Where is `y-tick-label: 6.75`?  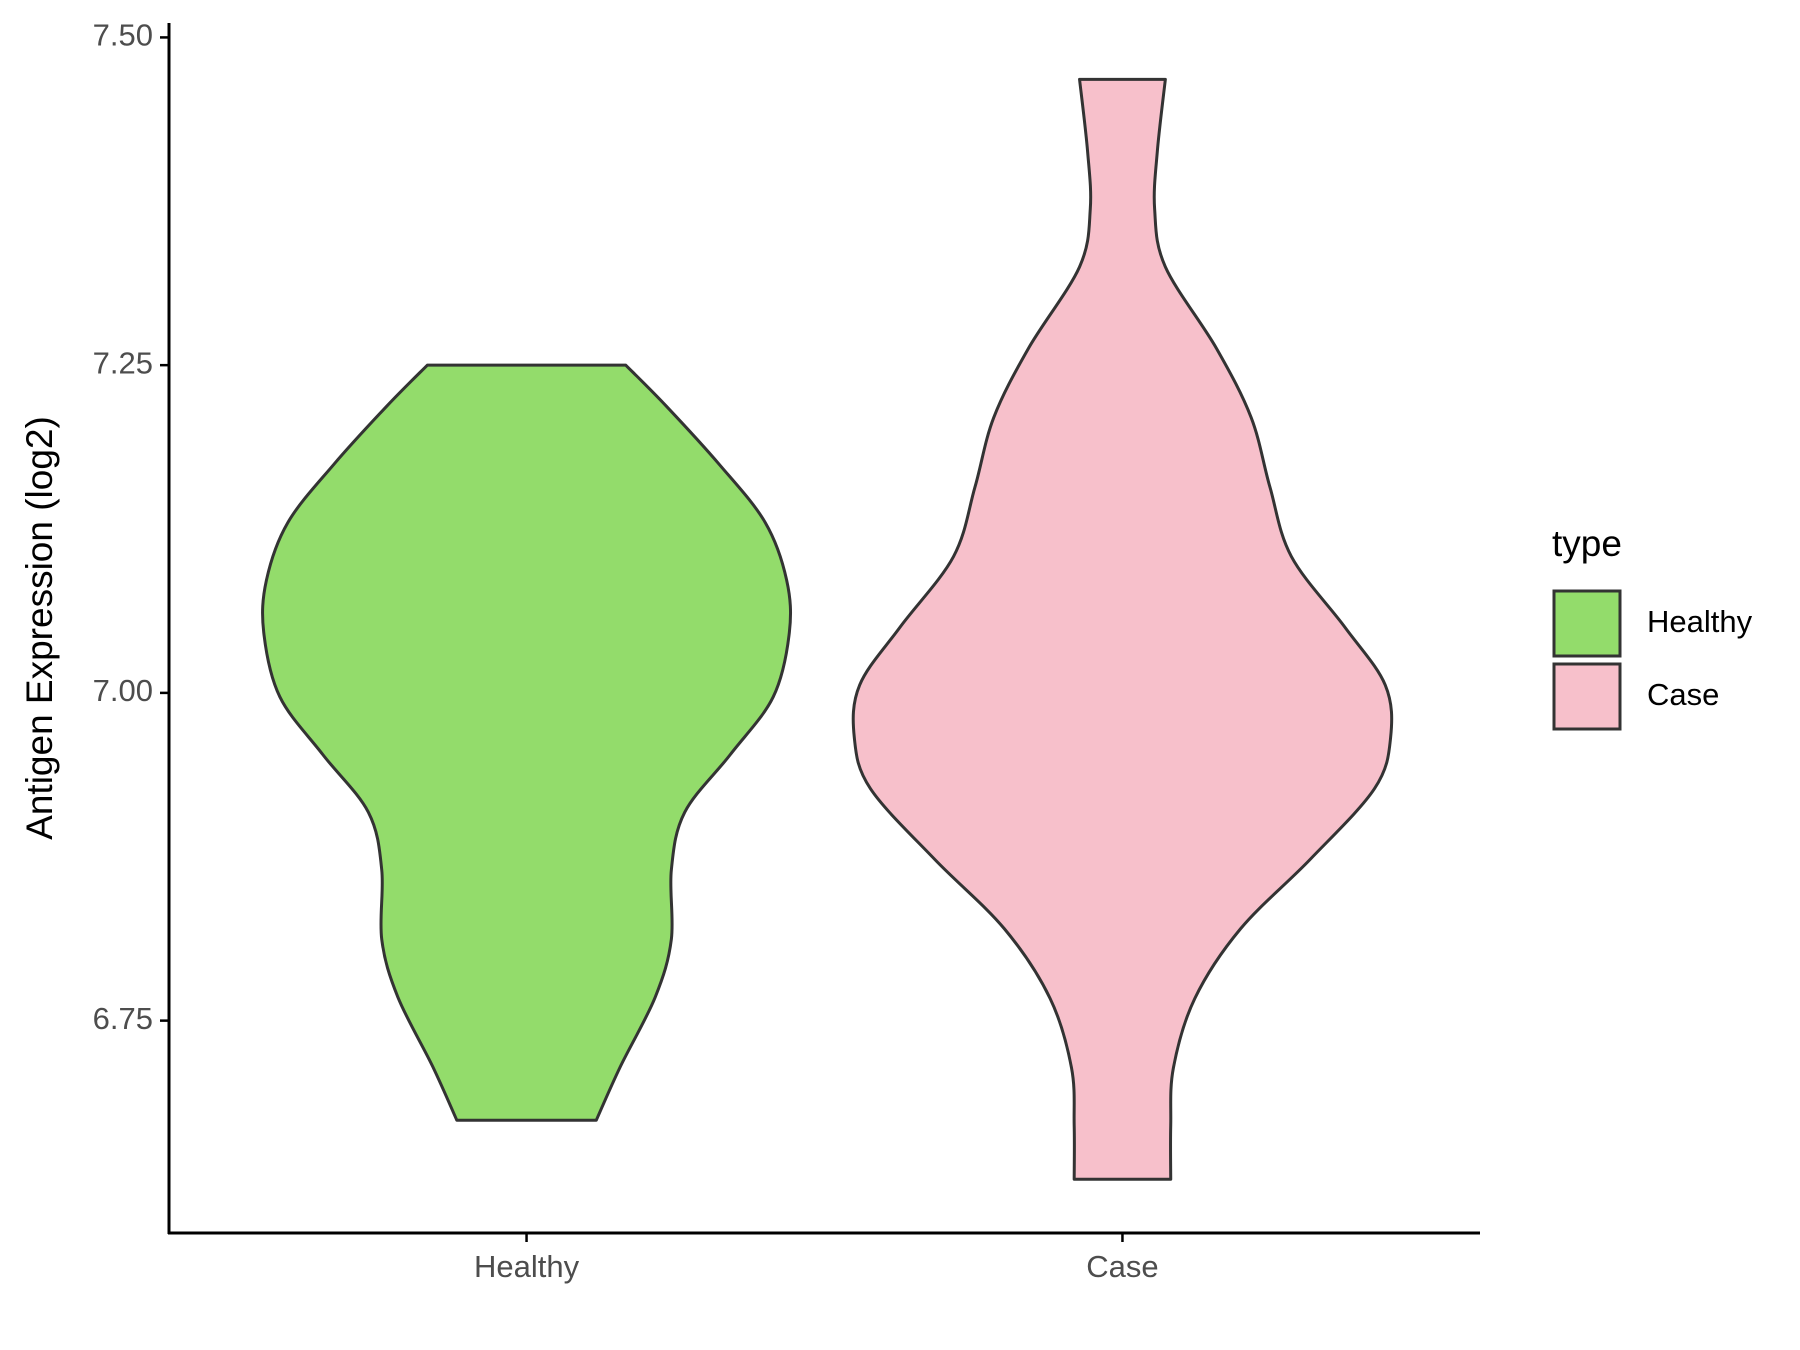
y-tick-label: 6.75 is located at coordinates (123, 1018).